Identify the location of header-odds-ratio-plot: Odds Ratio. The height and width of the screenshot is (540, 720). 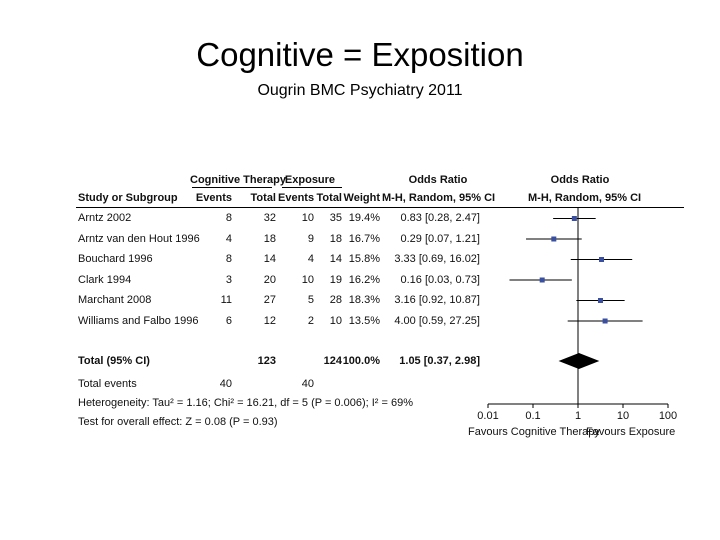
(580, 180).